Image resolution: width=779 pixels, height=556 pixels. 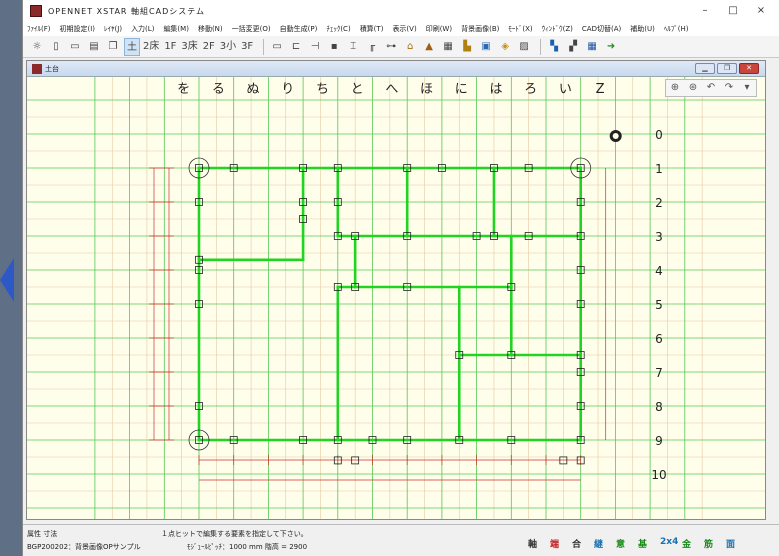 What do you see at coordinates (56, 46) in the screenshot?
I see `new-file-icon: ▯` at bounding box center [56, 46].